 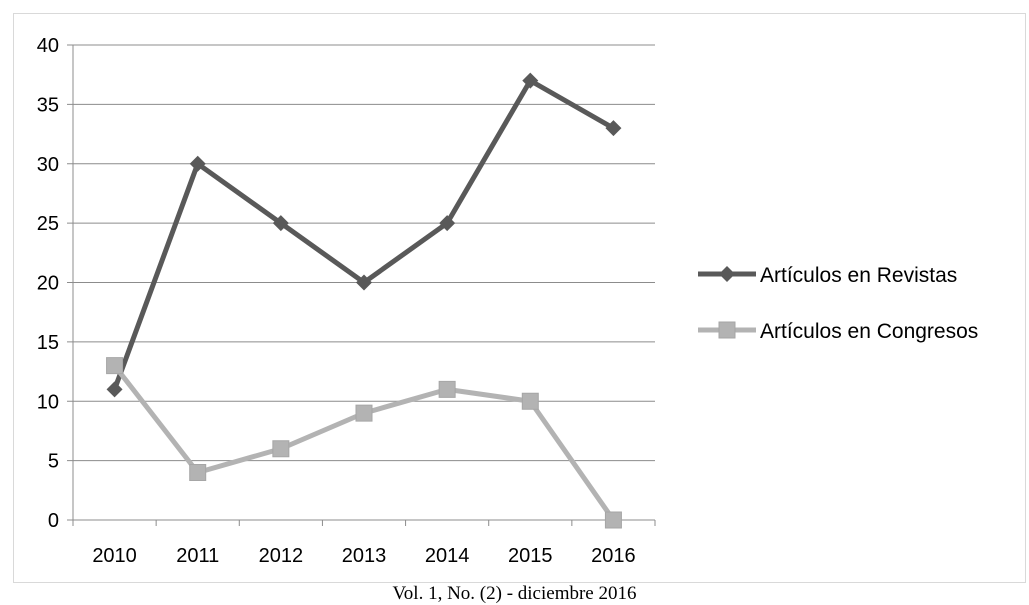 What do you see at coordinates (613, 556) in the screenshot?
I see `x-tick-label: 2016` at bounding box center [613, 556].